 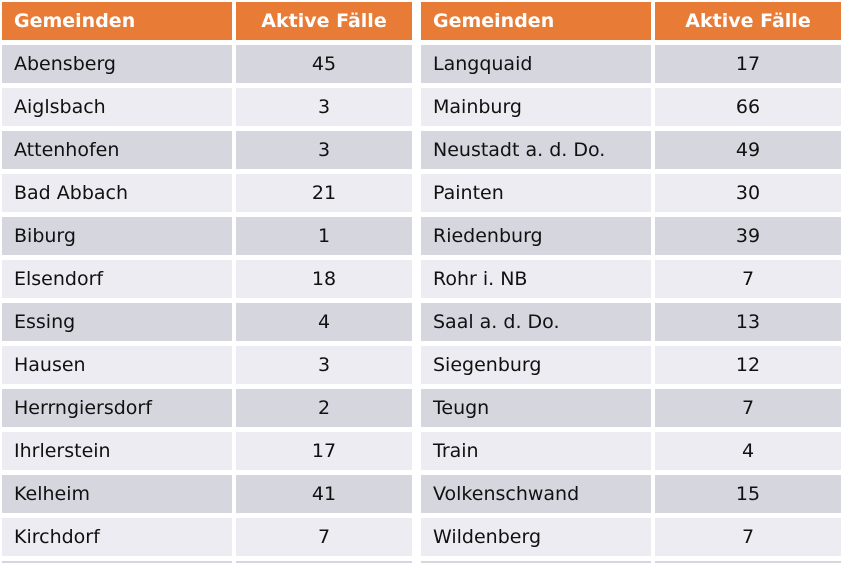 What do you see at coordinates (117, 494) in the screenshot?
I see `municipality-cell: Kelheim` at bounding box center [117, 494].